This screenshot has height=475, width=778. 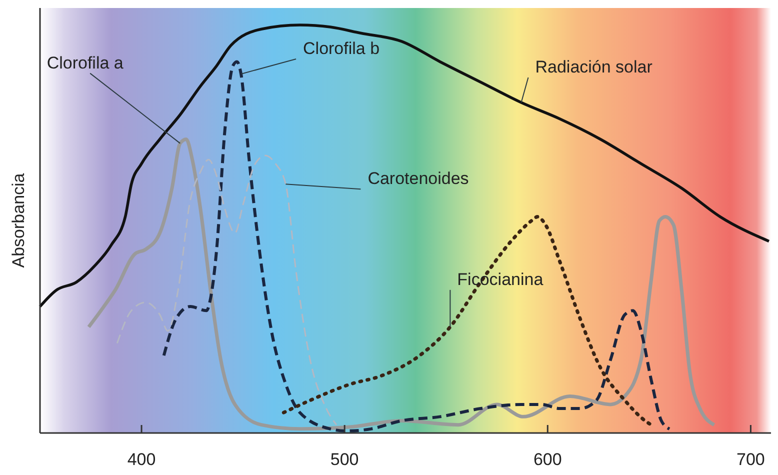 I want to click on text: Clorofila a, so click(x=85, y=62).